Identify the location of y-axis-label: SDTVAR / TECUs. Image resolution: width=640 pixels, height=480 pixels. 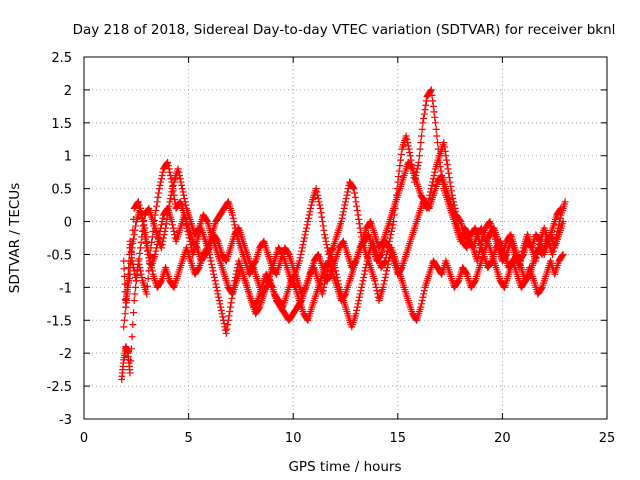
(15, 238).